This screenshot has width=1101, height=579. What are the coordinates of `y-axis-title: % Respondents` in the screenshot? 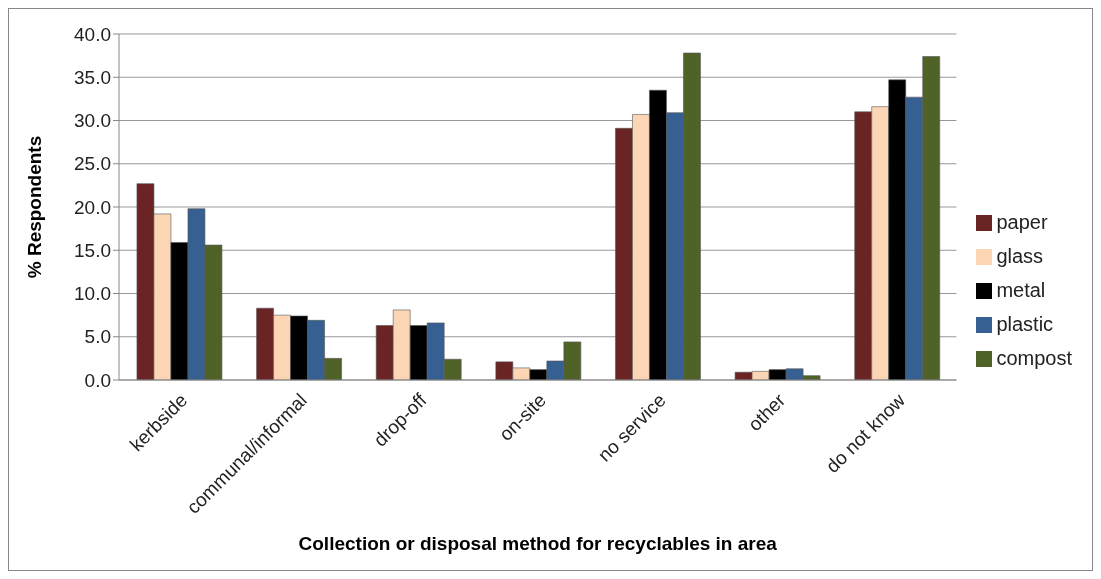 It's located at (34, 207).